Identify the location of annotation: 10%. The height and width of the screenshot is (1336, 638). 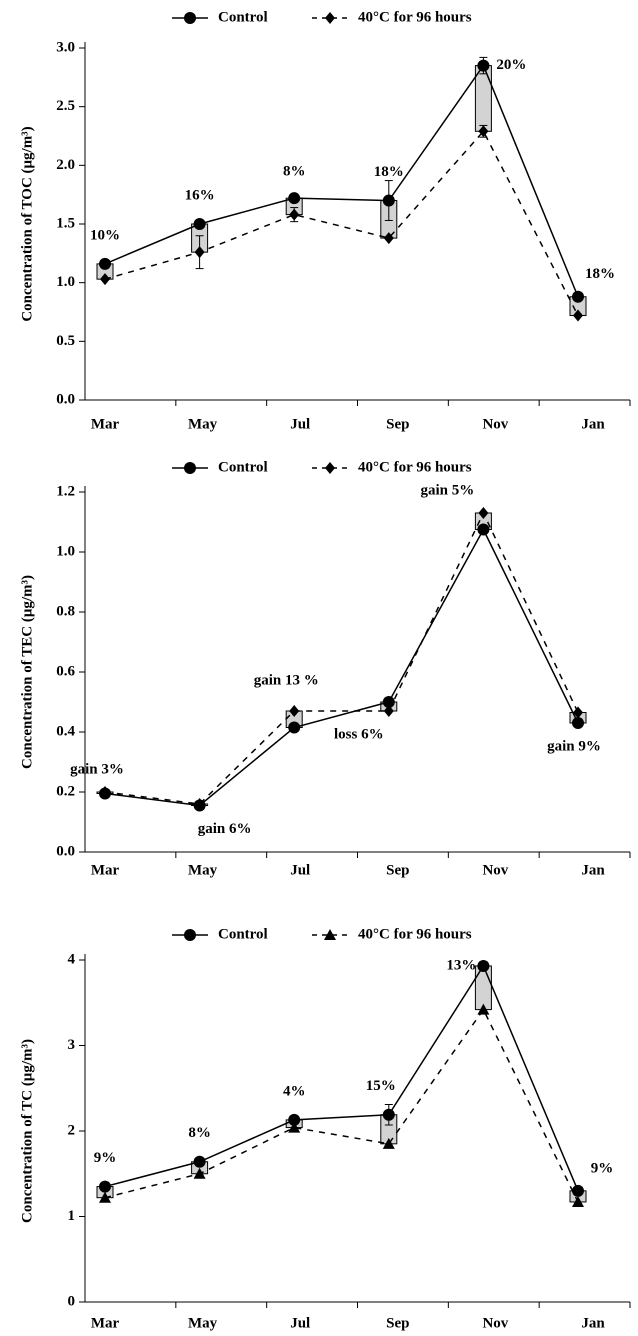
(105, 235).